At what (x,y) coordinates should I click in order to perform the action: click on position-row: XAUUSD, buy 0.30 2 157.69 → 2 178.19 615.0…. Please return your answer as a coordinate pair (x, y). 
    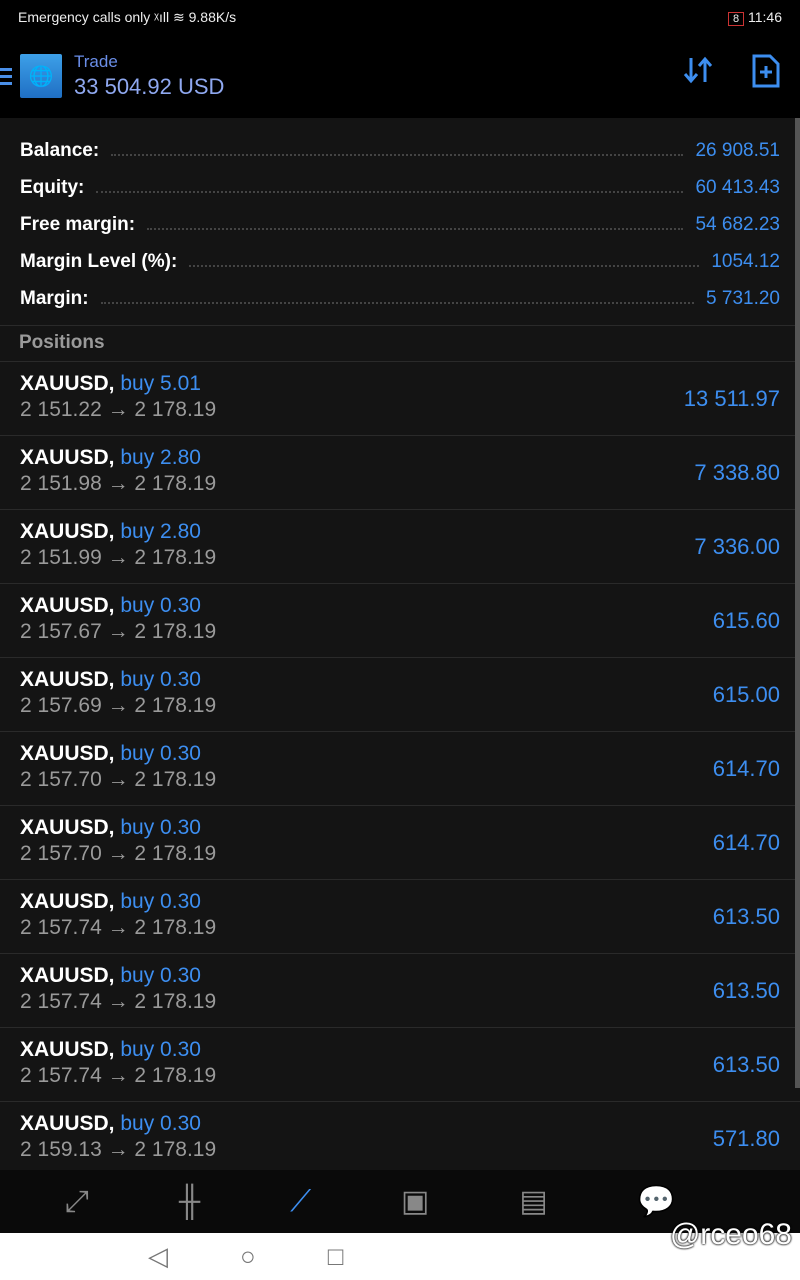
    Looking at the image, I should click on (400, 695).